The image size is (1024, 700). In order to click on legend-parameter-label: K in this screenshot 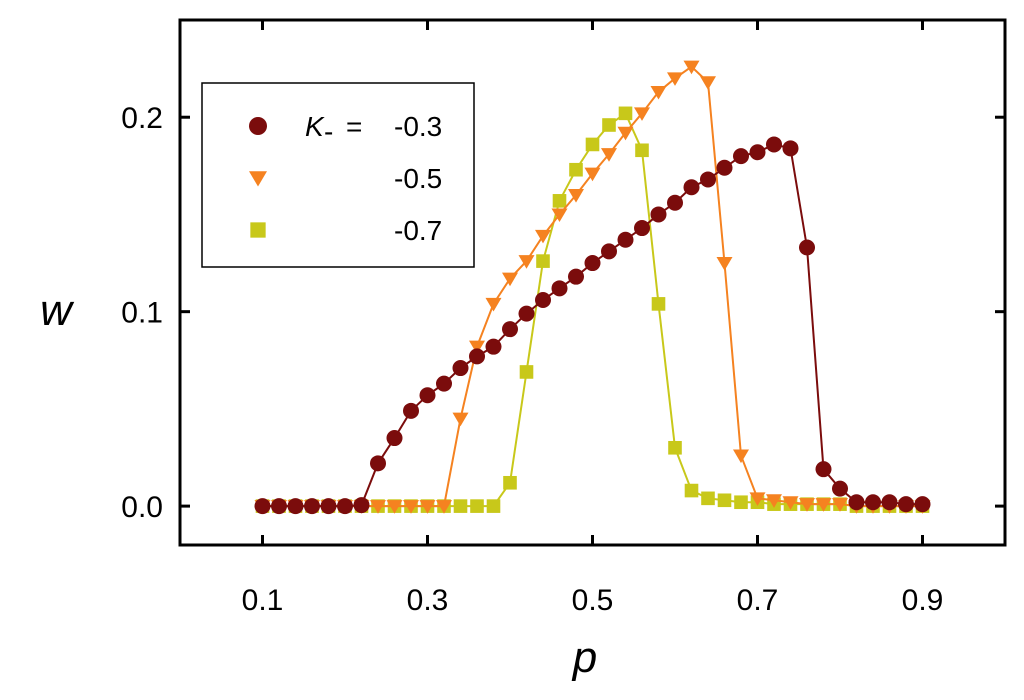, I will do `click(315, 126)`.